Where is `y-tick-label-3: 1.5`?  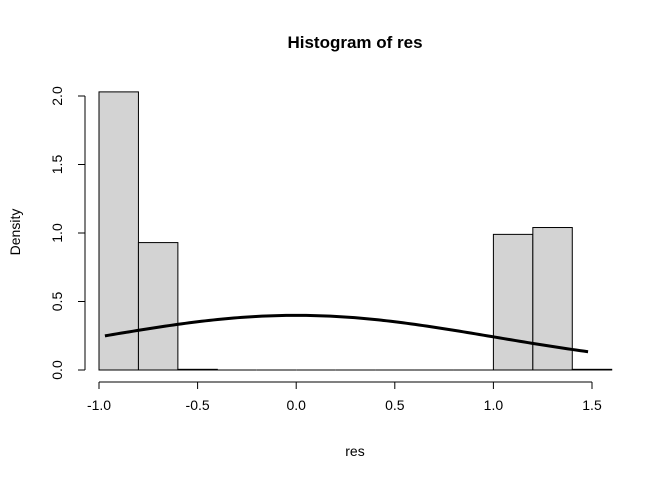
y-tick-label-3: 1.5 is located at coordinates (57, 165).